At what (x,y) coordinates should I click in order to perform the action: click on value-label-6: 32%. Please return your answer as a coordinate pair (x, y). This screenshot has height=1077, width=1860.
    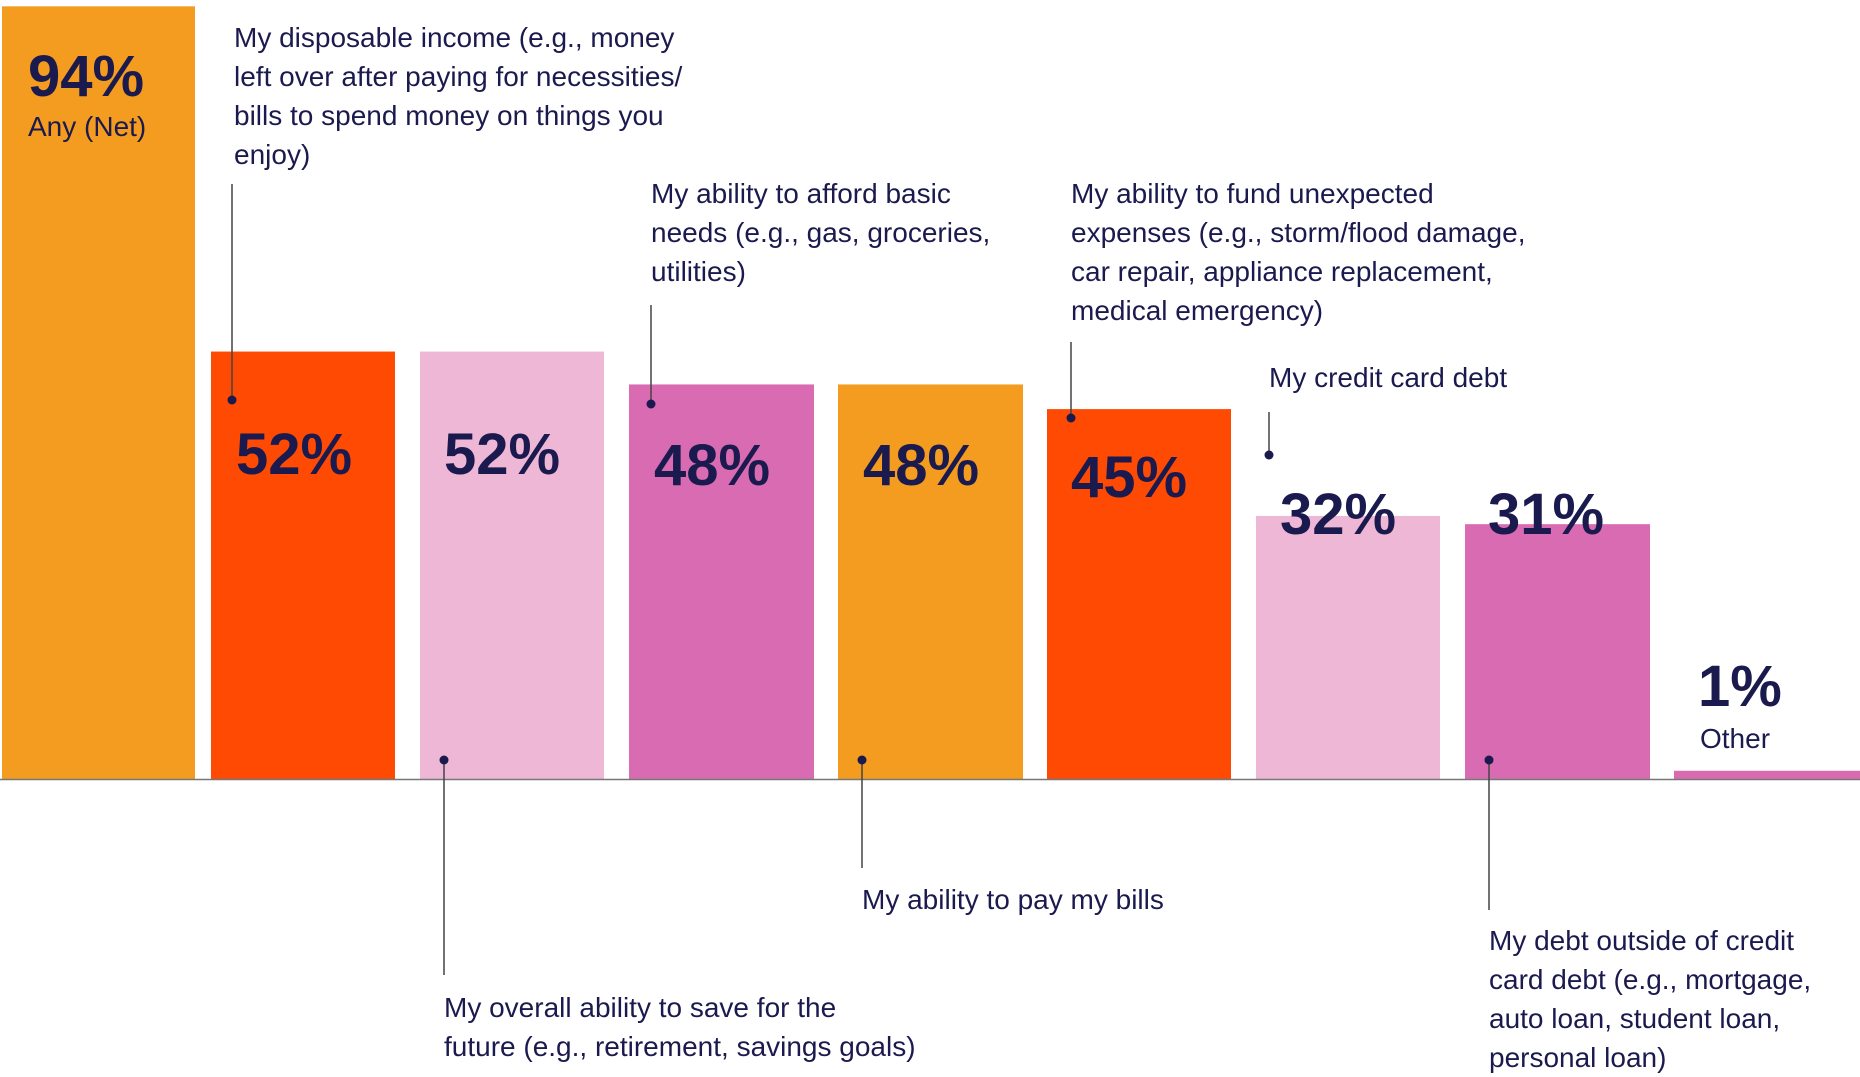
    Looking at the image, I should click on (1338, 514).